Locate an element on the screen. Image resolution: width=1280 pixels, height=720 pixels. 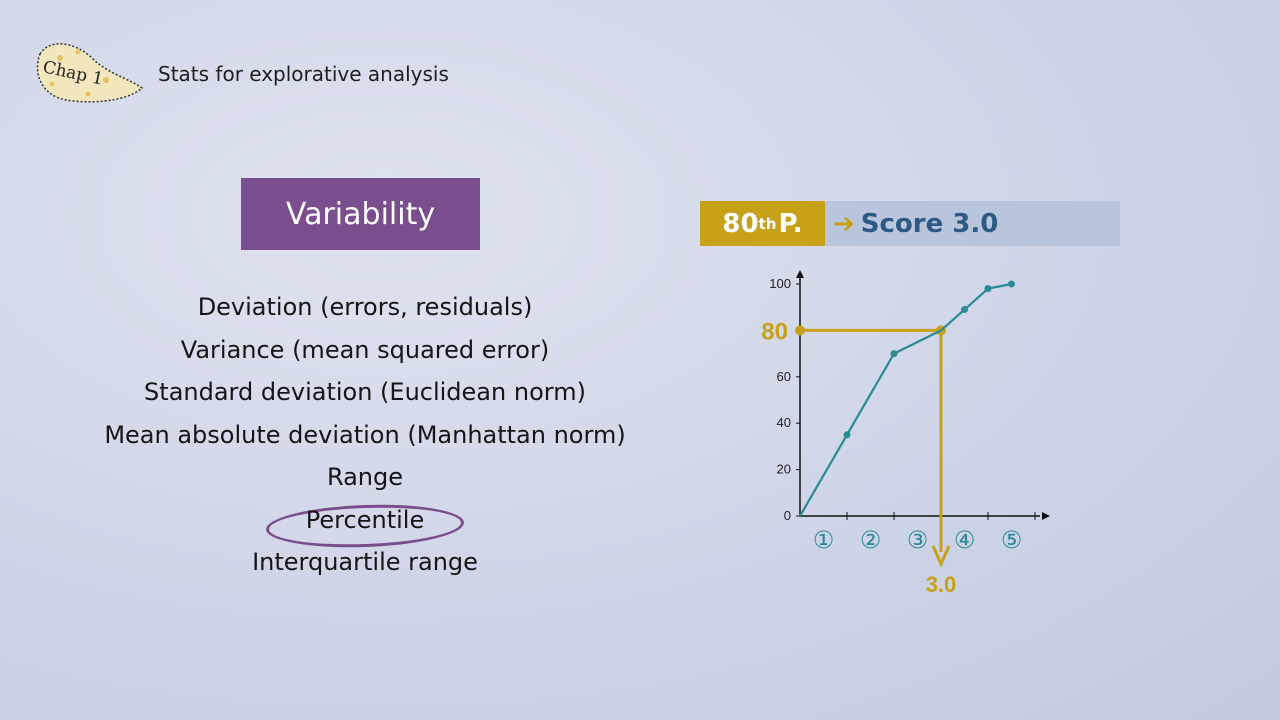
arrow-right-icon: ➔ is located at coordinates (844, 223).